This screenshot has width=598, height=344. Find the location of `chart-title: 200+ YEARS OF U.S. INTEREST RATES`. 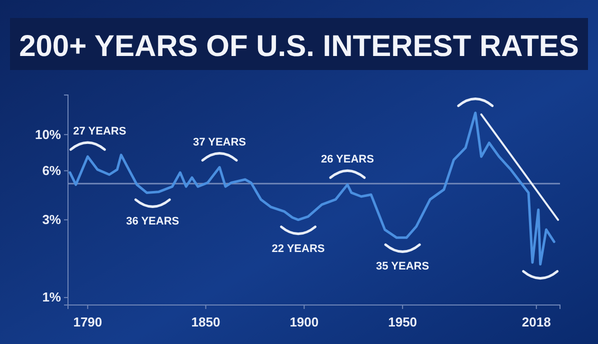

chart-title: 200+ YEARS OF U.S. INTEREST RATES is located at coordinates (299, 46).